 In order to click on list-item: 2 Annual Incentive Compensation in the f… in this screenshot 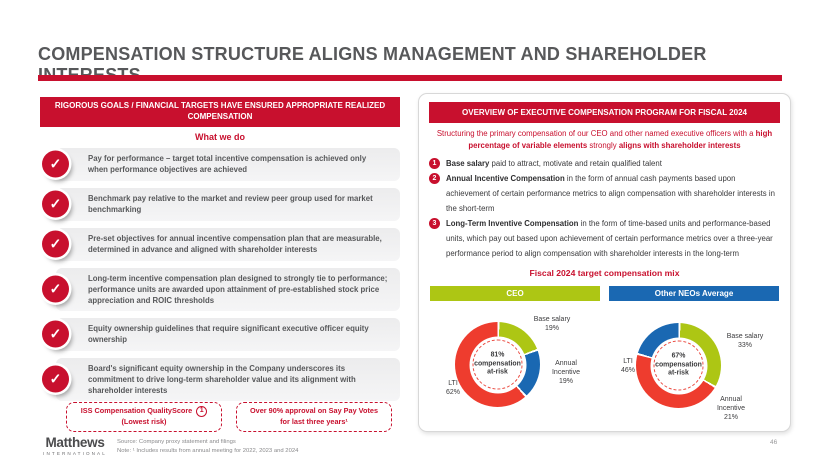, I will do `click(604, 193)`.